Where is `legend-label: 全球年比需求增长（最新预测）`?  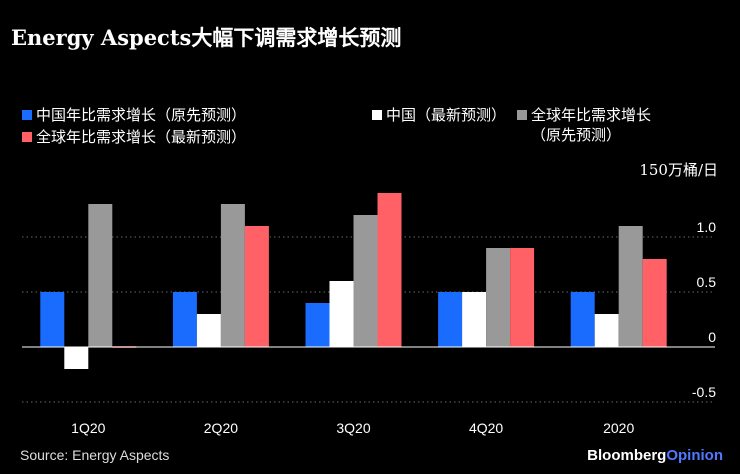
legend-label: 全球年比需求增长（最新预测） is located at coordinates (141, 137).